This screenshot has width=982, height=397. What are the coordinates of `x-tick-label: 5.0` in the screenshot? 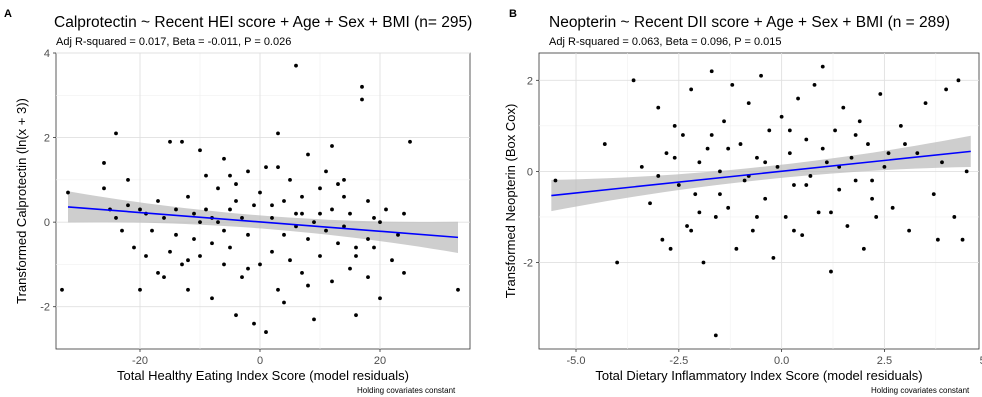 It's located at (981, 361).